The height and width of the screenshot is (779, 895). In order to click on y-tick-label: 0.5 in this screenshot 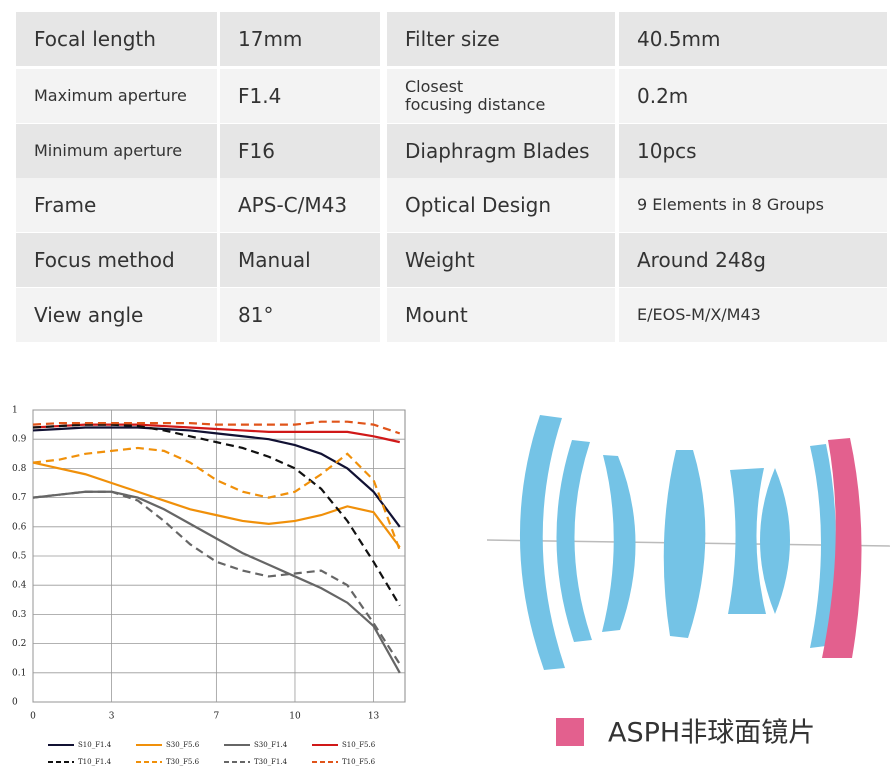, I will do `click(19, 557)`.